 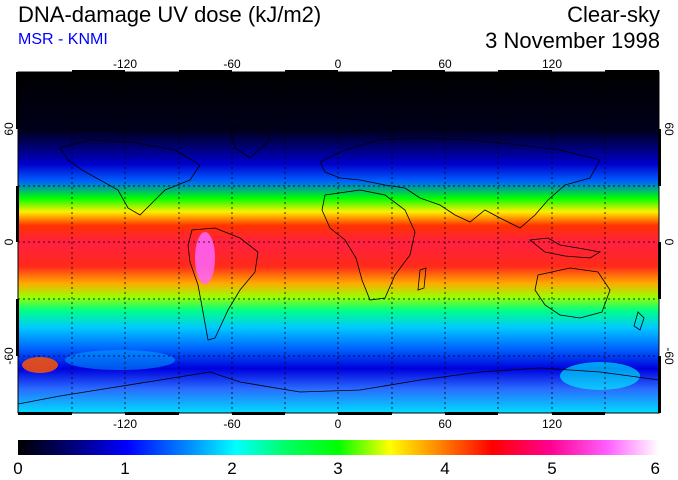 What do you see at coordinates (125, 64) in the screenshot?
I see `lon-label-top: -120` at bounding box center [125, 64].